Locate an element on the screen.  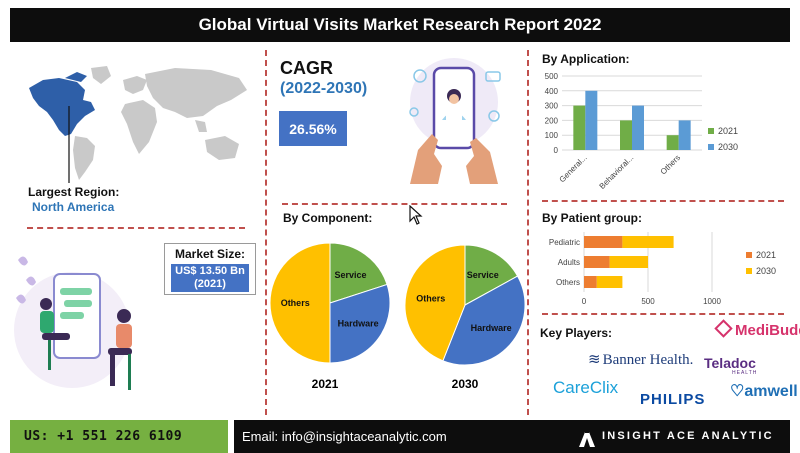
component-title: By Component: is located at coordinates (328, 218).